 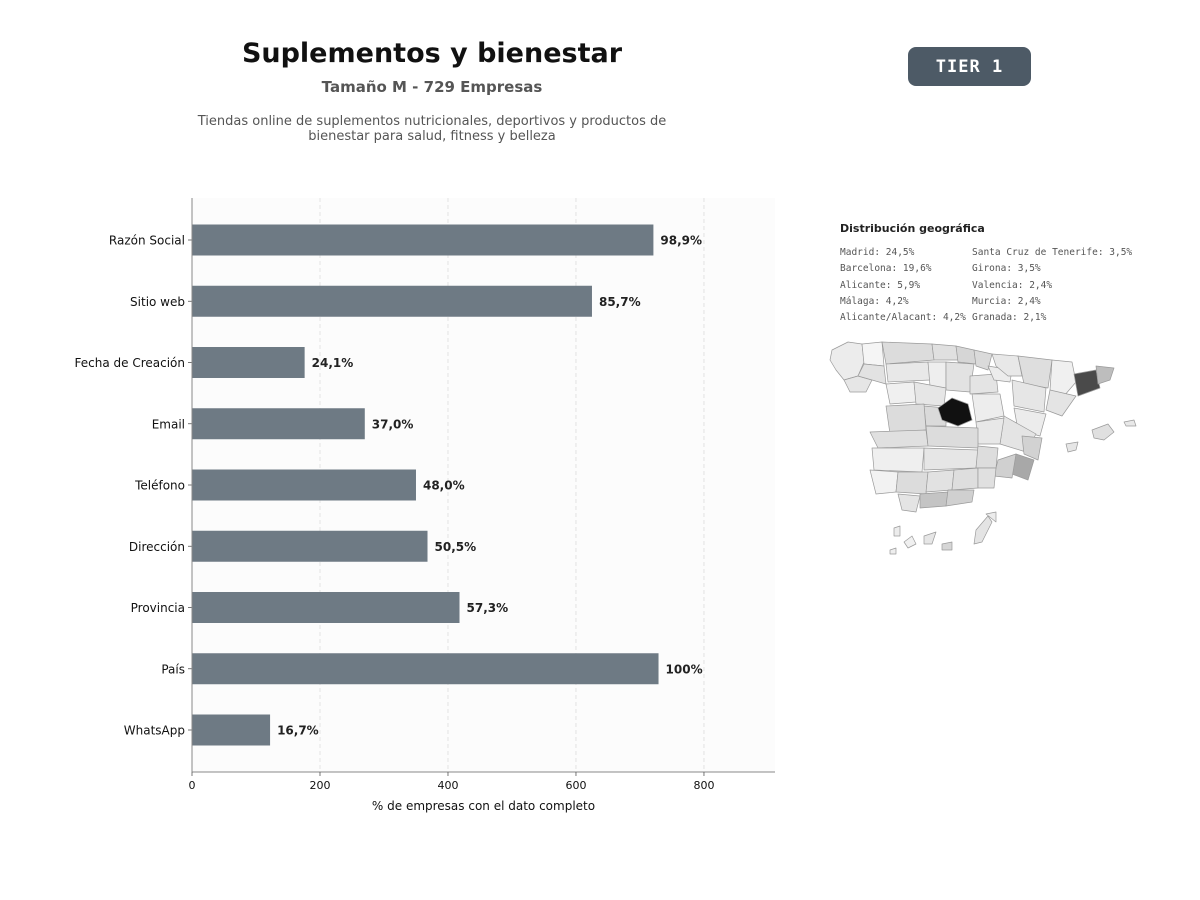 I want to click on data-label: 48,0%, so click(x=444, y=486).